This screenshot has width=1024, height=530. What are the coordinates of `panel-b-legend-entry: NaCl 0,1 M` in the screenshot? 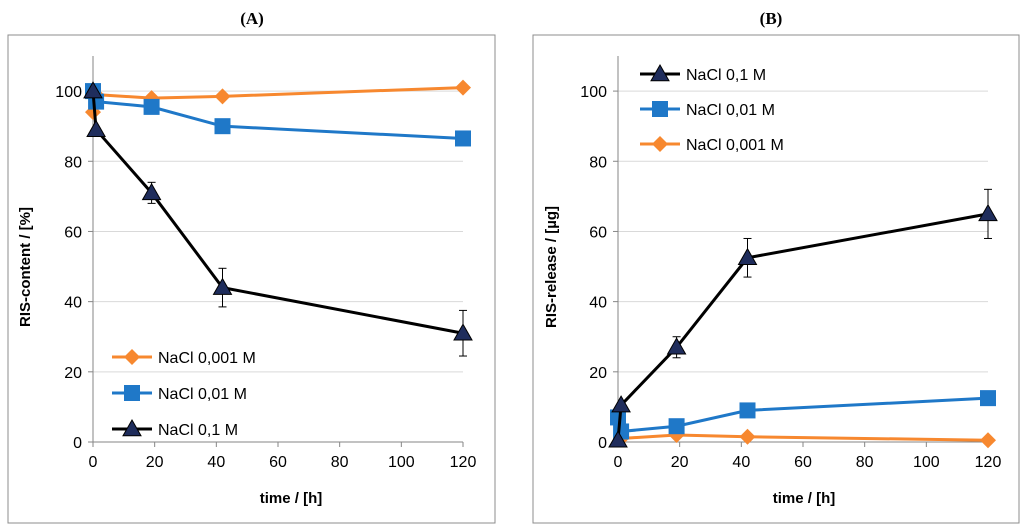 It's located at (703, 73).